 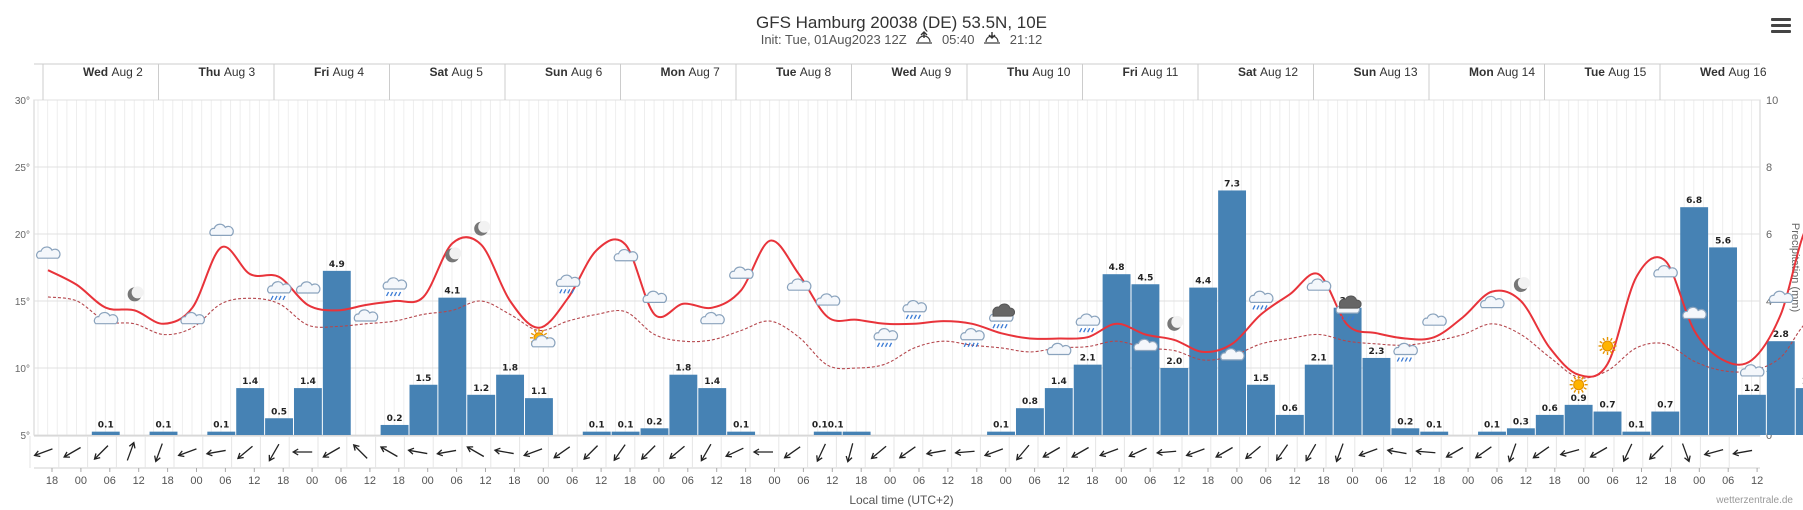 I want to click on y-tick-label-left: 10°, so click(x=22, y=369).